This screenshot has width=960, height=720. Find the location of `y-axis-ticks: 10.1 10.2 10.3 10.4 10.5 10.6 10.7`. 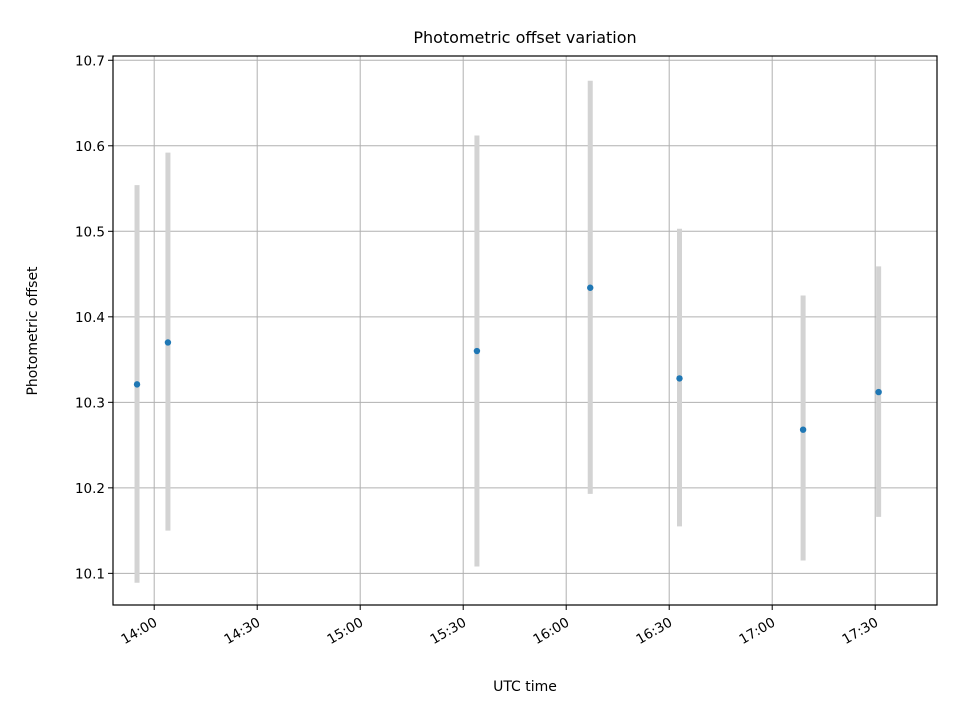

y-axis-ticks: 10.1 10.2 10.3 10.4 10.5 10.6 10.7 is located at coordinates (94, 317).